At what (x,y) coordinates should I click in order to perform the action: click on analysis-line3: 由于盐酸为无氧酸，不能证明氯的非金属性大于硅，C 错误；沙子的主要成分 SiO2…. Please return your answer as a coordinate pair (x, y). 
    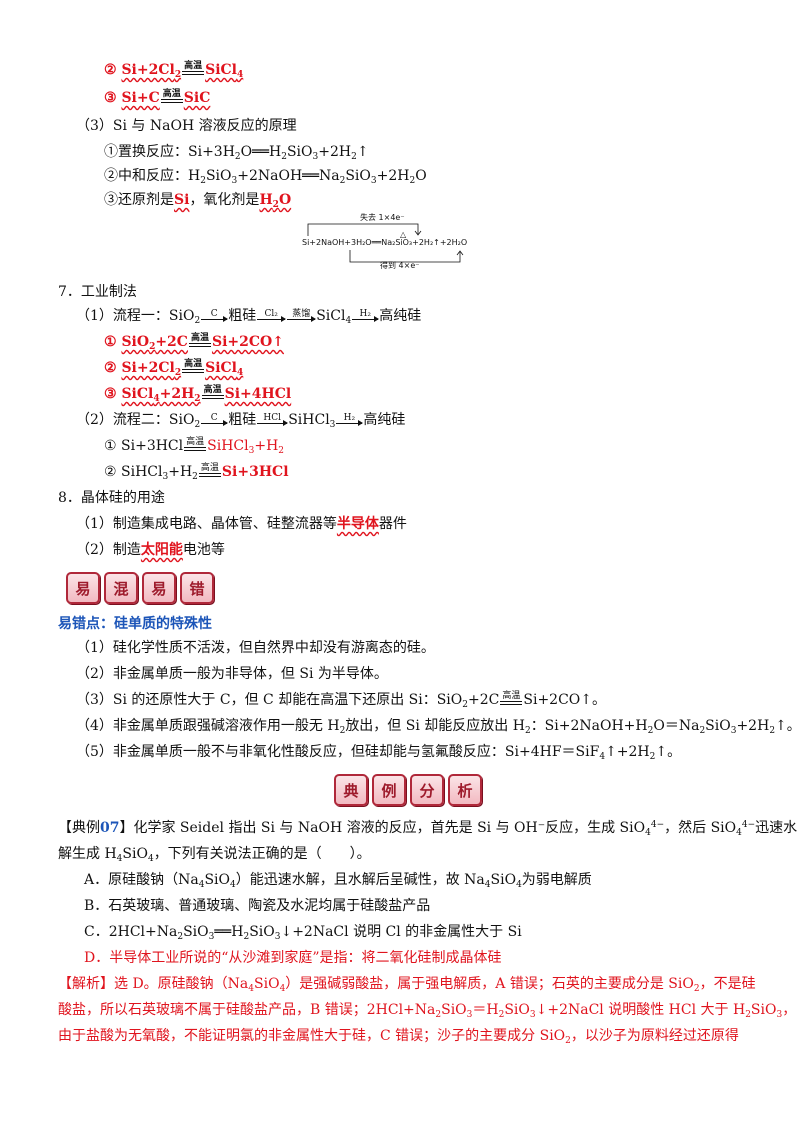
    Looking at the image, I should click on (398, 1037).